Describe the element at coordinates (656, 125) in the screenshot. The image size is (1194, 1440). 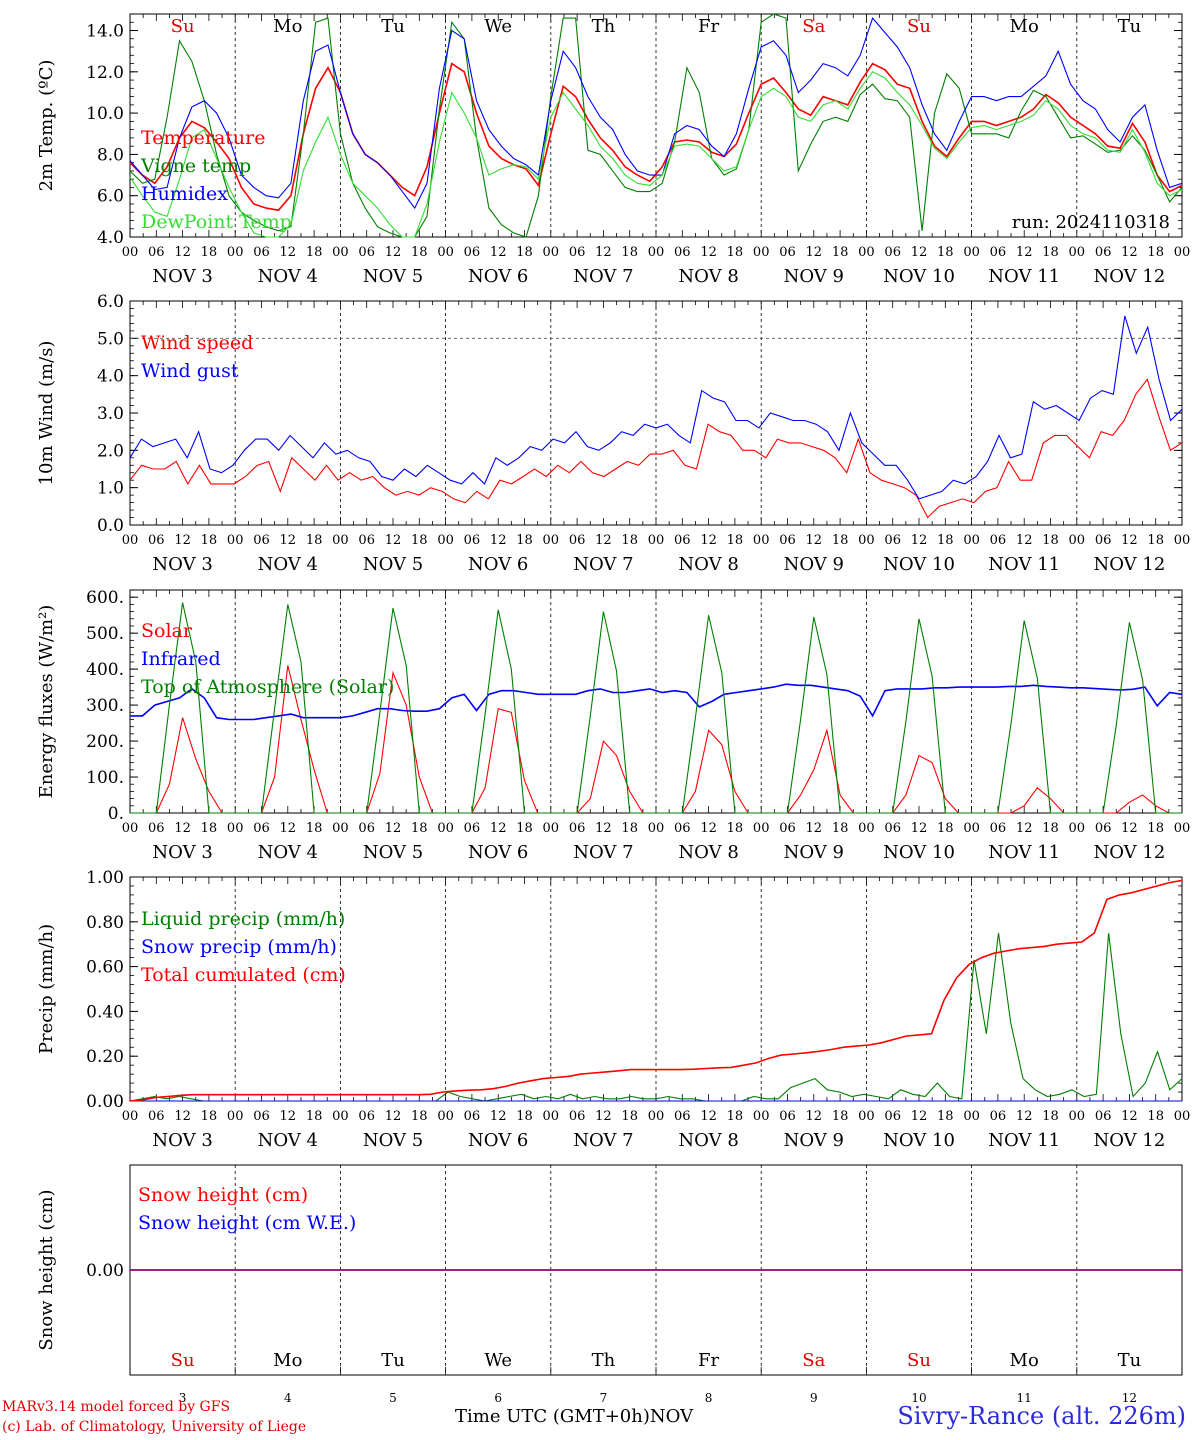
I see `panel-temp` at that location.